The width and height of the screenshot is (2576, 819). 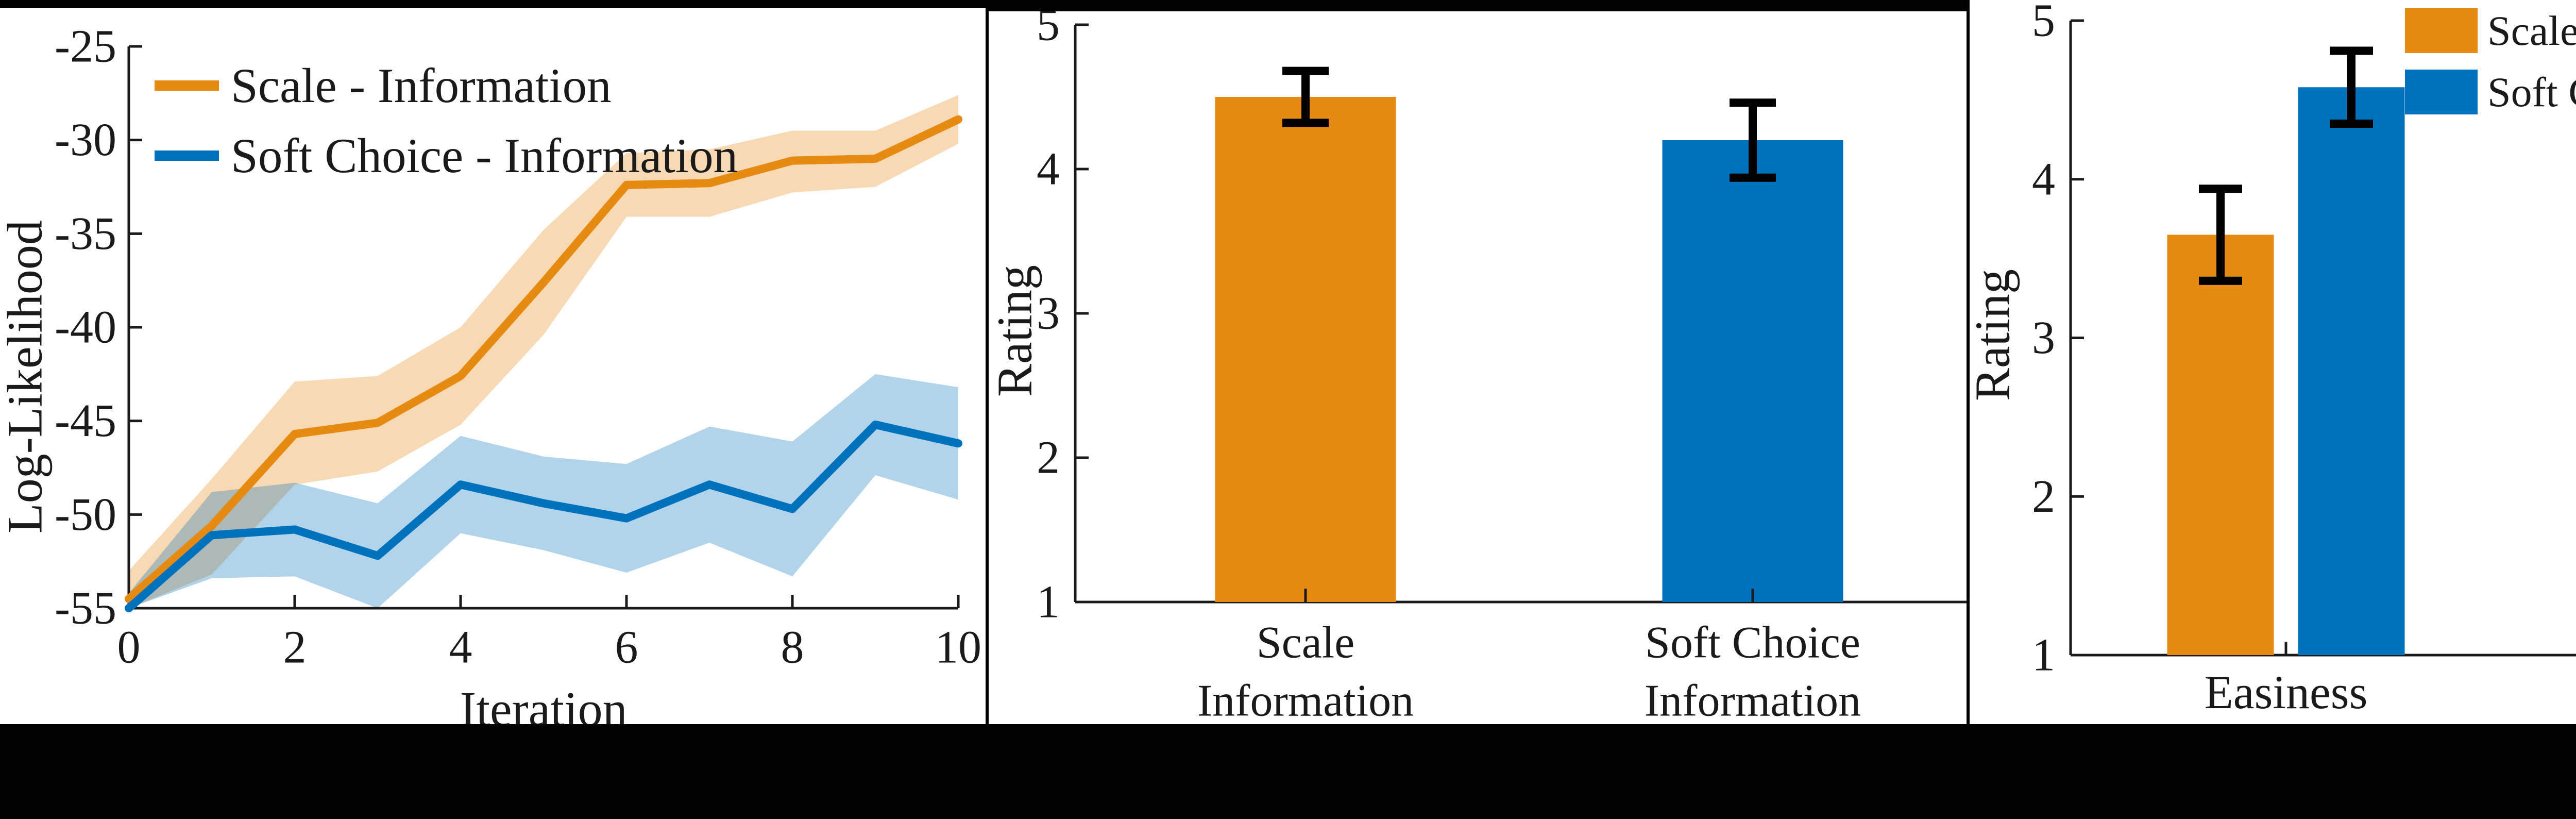 I want to click on x-tick-label: 0, so click(x=129, y=647).